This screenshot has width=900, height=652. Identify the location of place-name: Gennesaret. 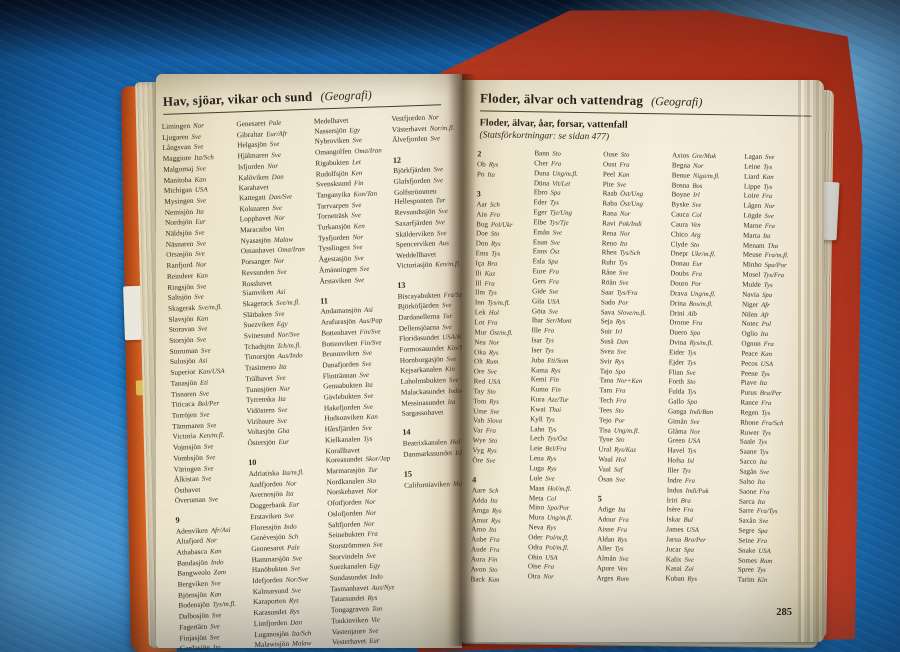
(268, 548).